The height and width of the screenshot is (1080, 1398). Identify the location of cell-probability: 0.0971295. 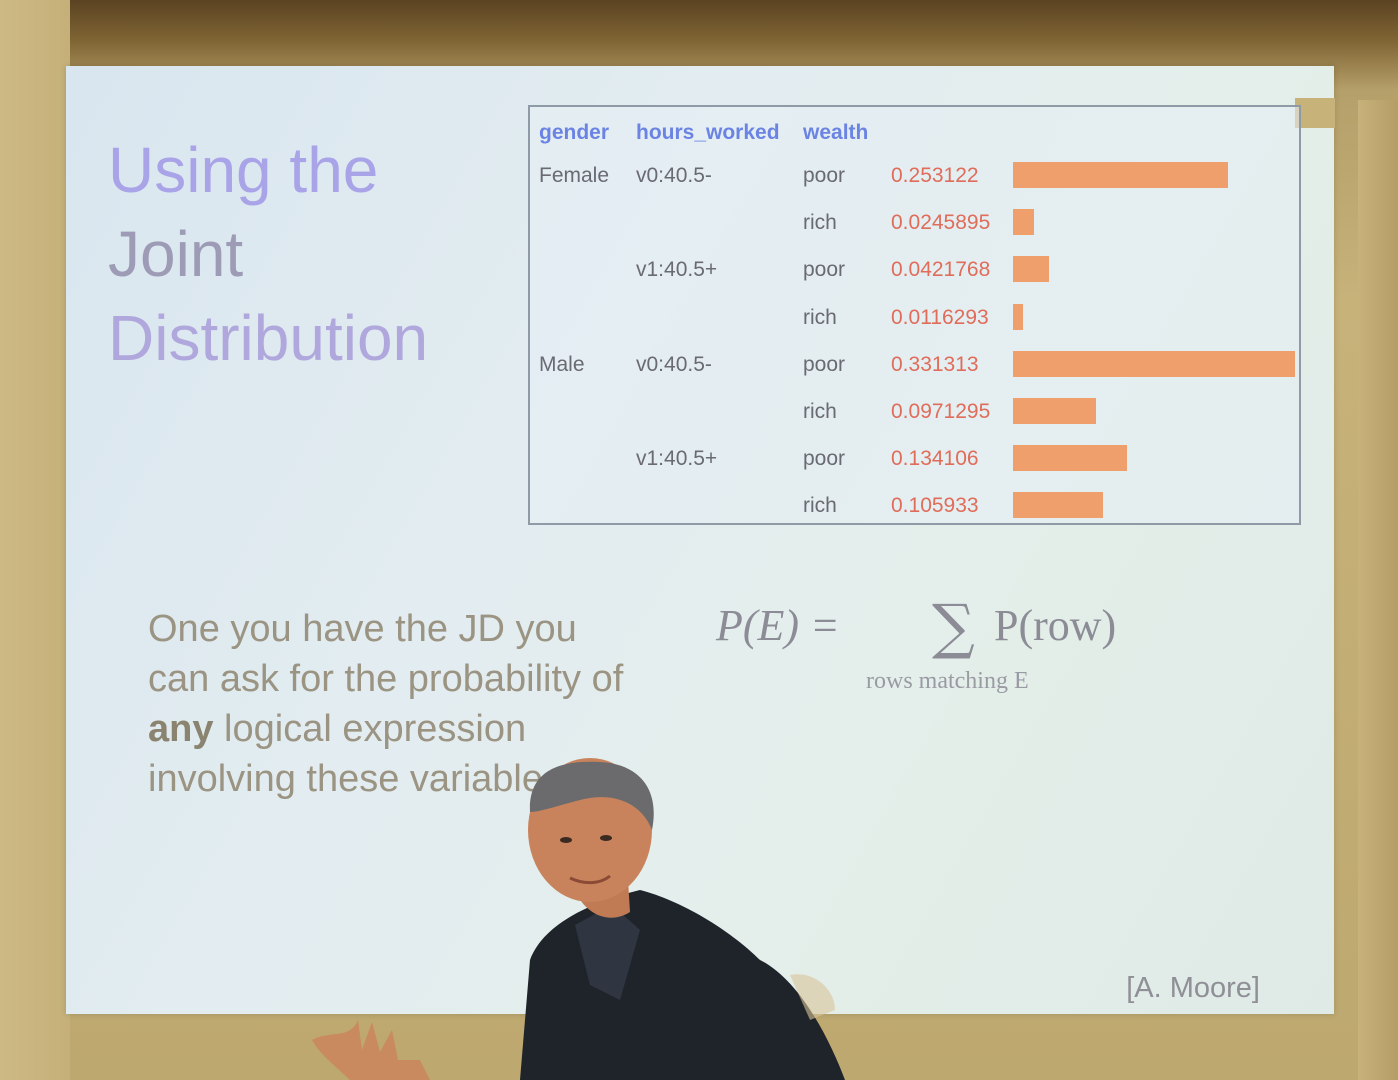
(941, 411).